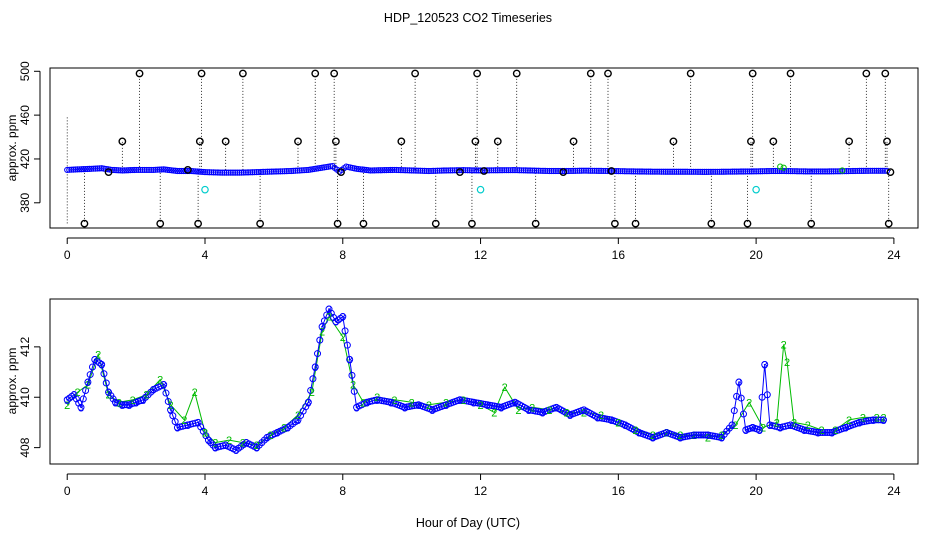 This screenshot has height=540, width=936. What do you see at coordinates (12, 381) in the screenshot?
I see `panel-bottom-y-label: approx. ppm` at bounding box center [12, 381].